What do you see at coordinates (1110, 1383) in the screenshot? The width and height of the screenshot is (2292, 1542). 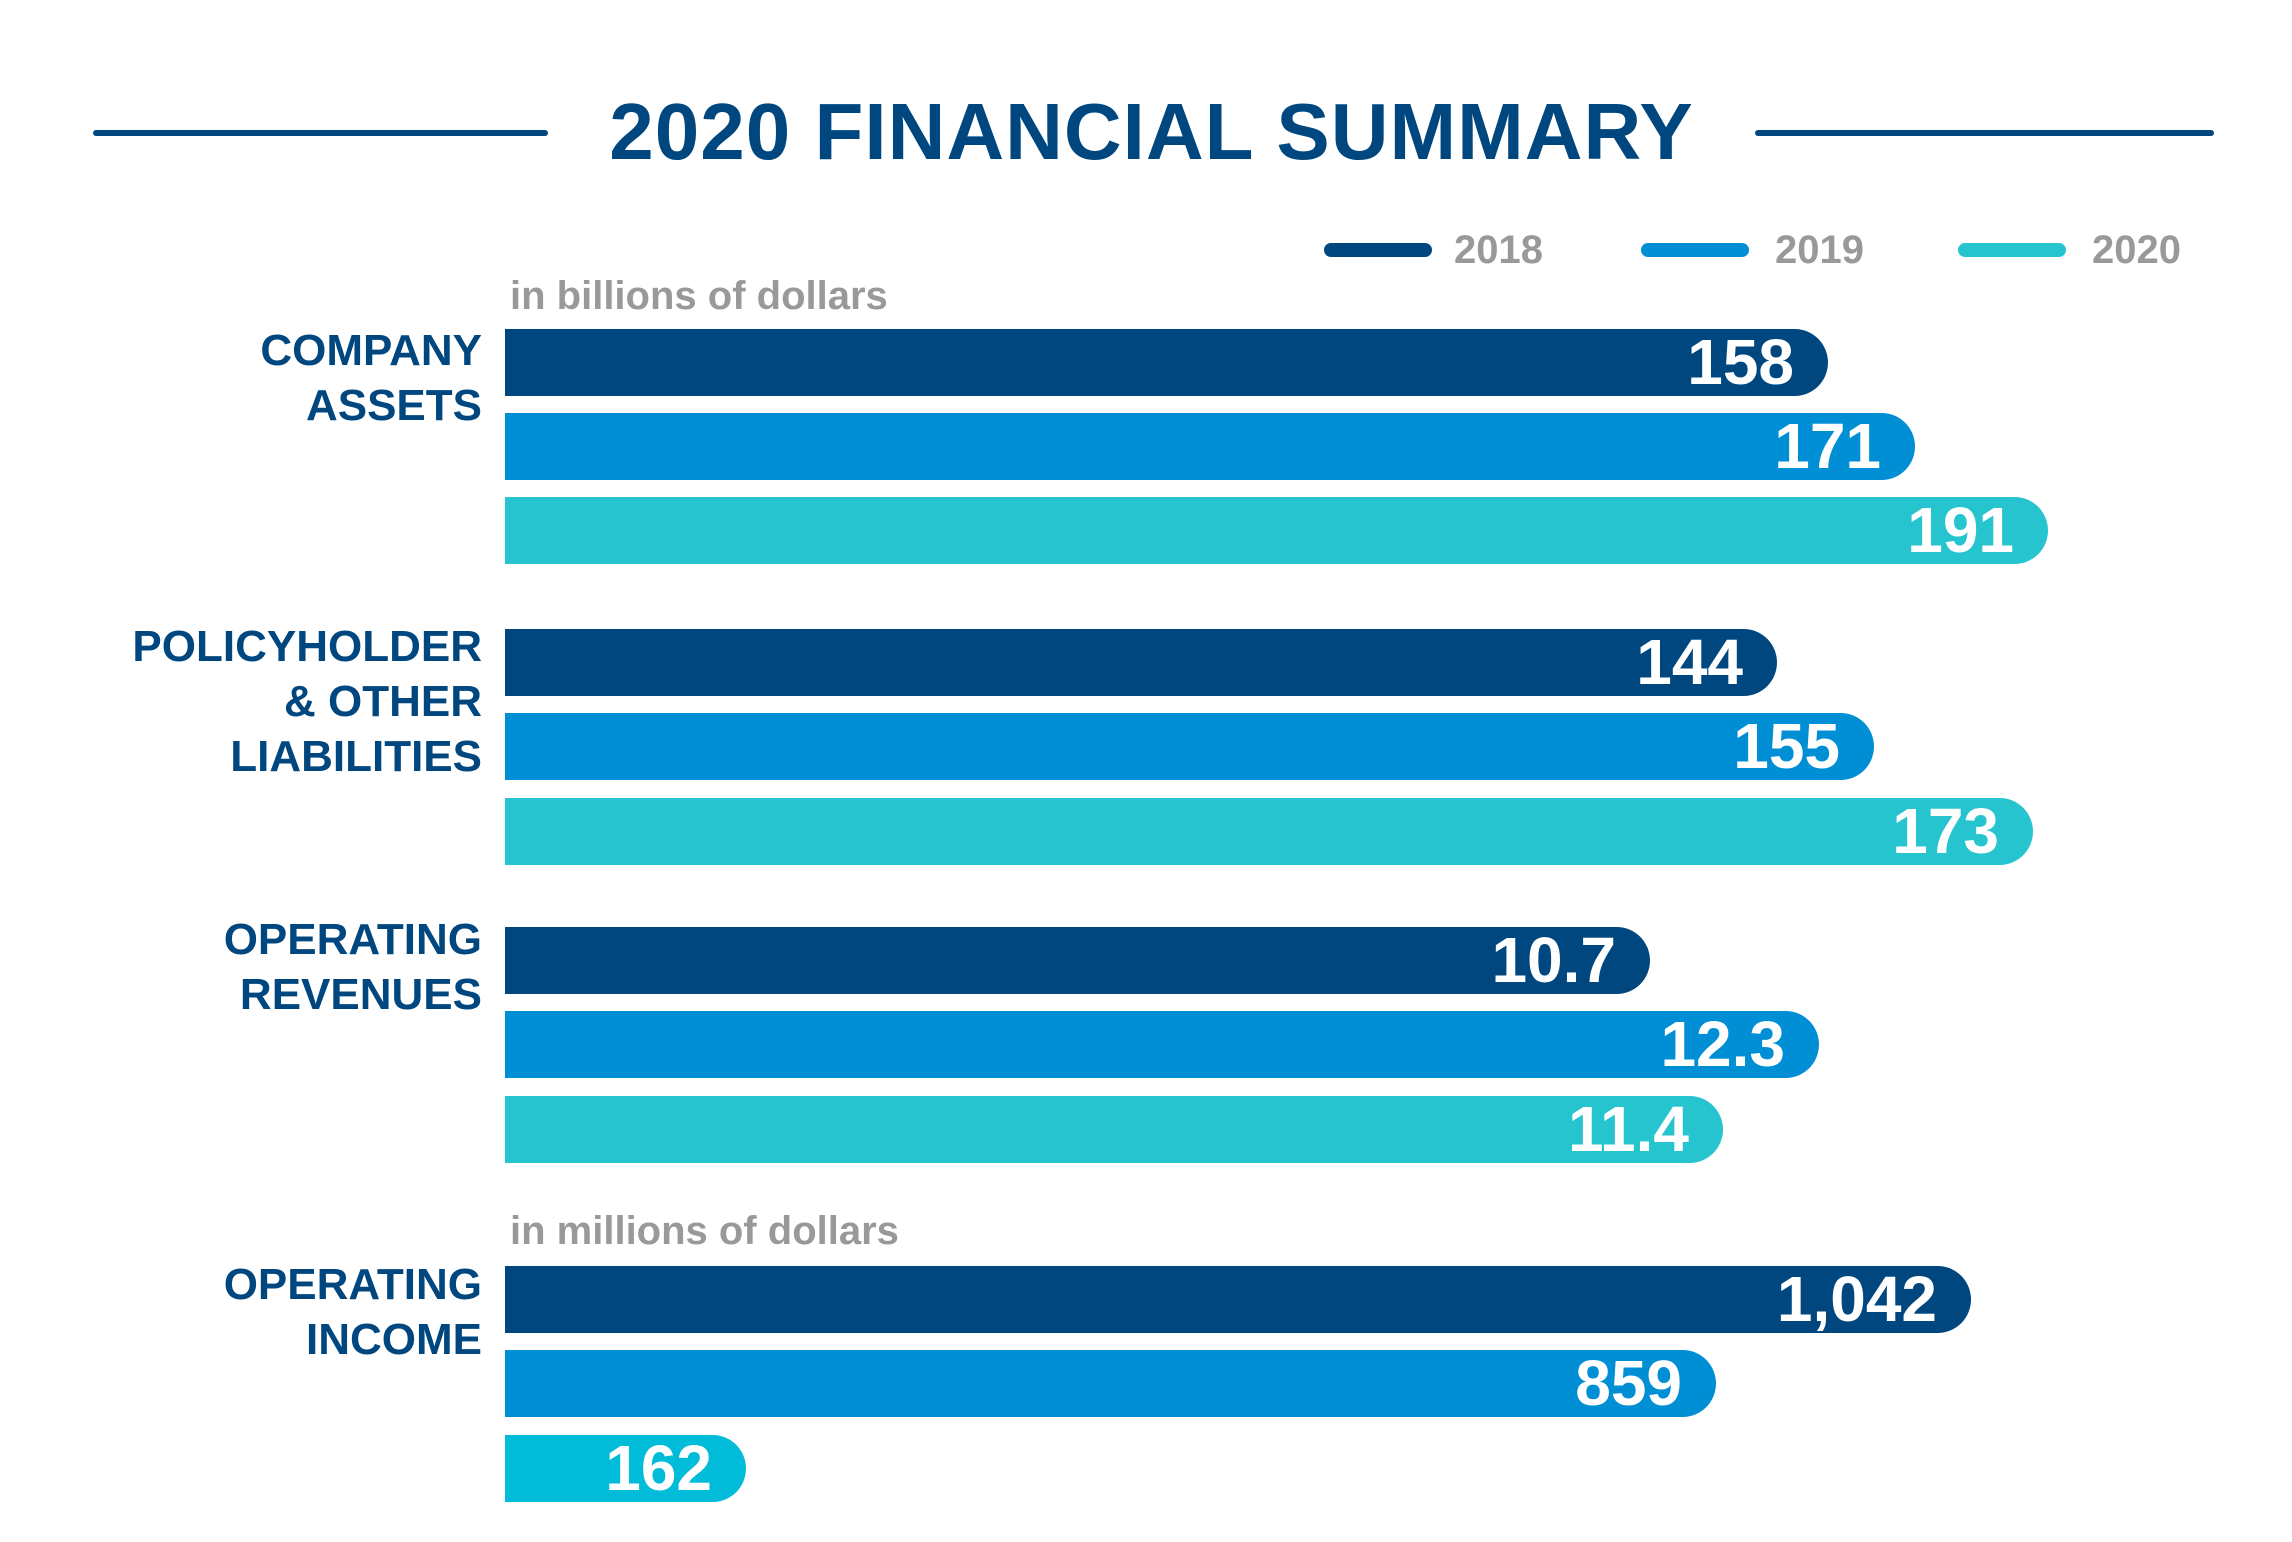 I see `bar-income-2019: 859` at bounding box center [1110, 1383].